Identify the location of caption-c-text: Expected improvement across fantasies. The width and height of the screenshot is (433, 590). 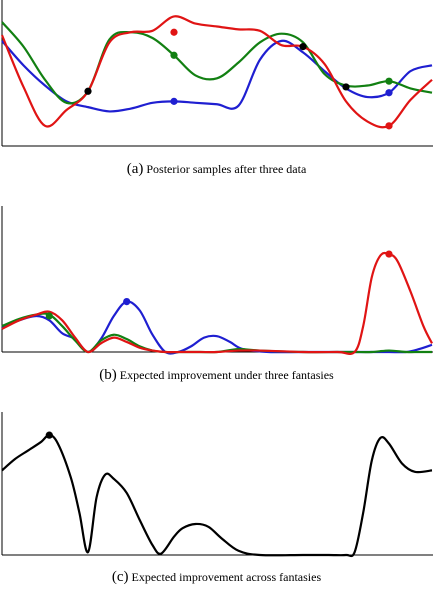
(226, 577).